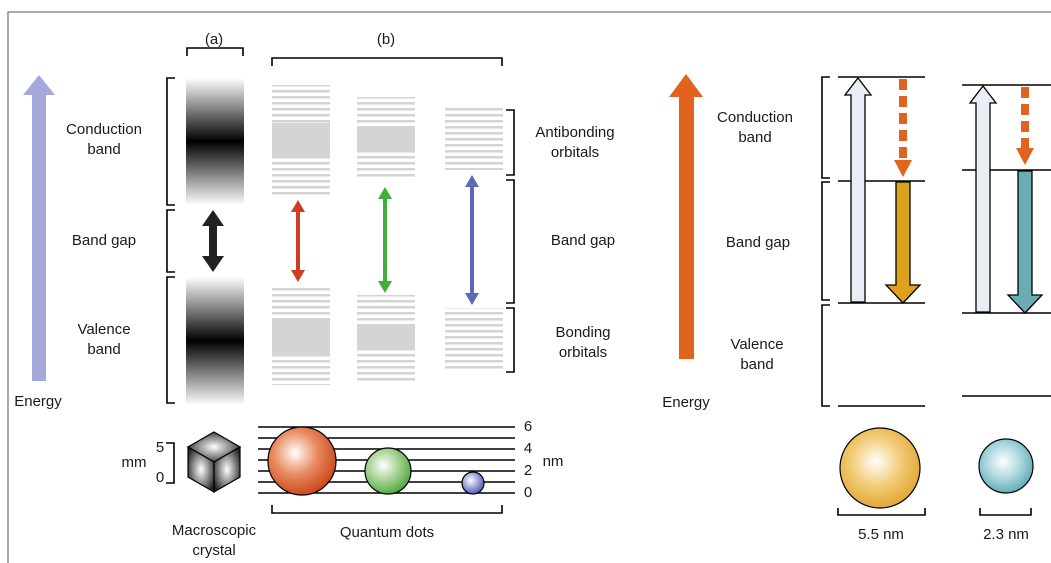  What do you see at coordinates (1006, 534) in the screenshot?
I see `size-label: 2.3 nm` at bounding box center [1006, 534].